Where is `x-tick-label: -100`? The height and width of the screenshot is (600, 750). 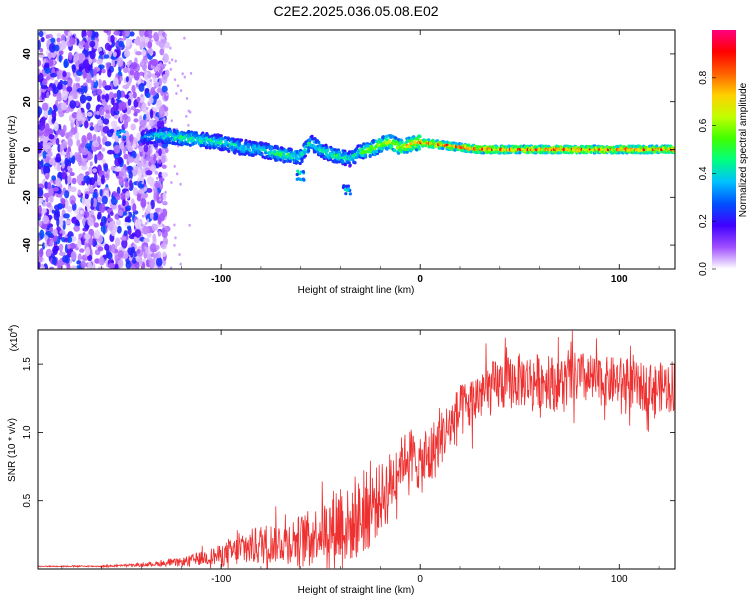
x-tick-label: -100 is located at coordinates (221, 279).